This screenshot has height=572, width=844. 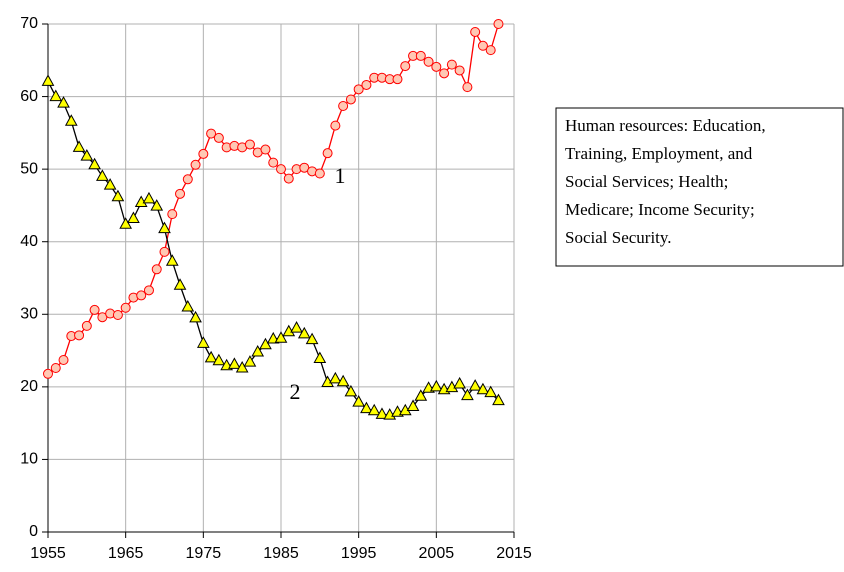 I want to click on y-tick-label: 50, so click(x=29, y=168).